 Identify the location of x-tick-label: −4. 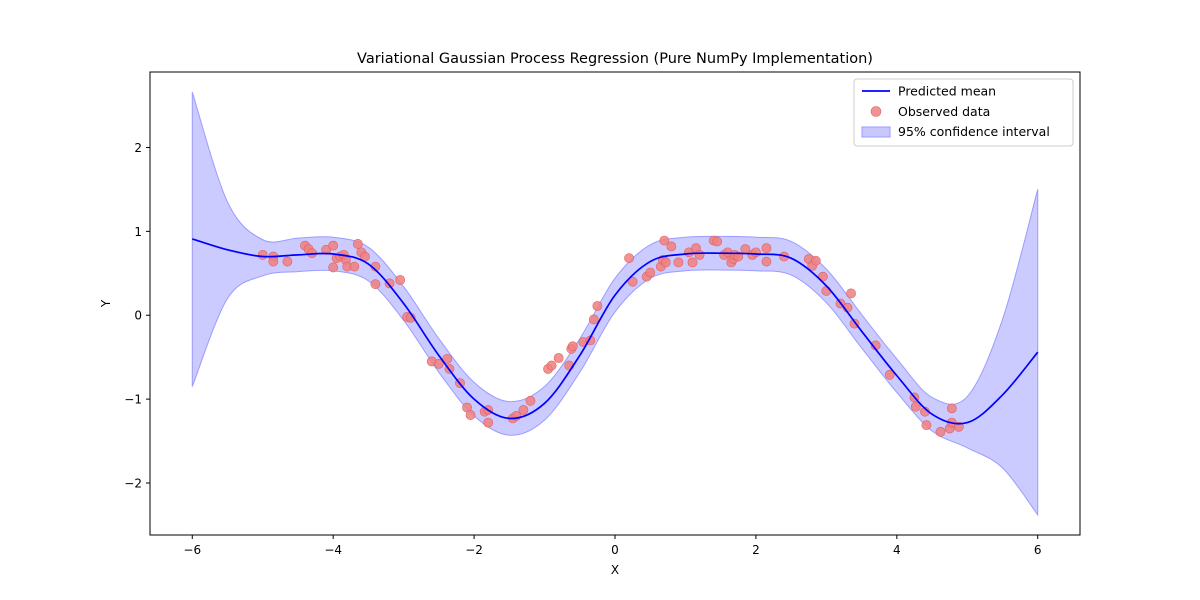
(333, 550).